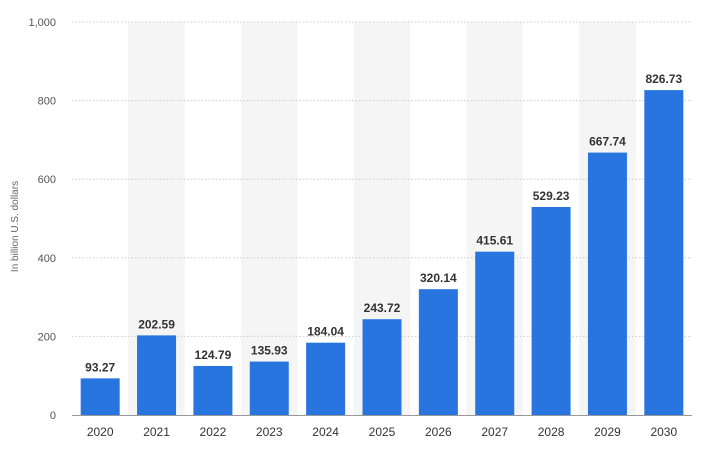  What do you see at coordinates (42, 219) in the screenshot?
I see `y-axis-ticks: 0 200 400 600 800 1,000` at bounding box center [42, 219].